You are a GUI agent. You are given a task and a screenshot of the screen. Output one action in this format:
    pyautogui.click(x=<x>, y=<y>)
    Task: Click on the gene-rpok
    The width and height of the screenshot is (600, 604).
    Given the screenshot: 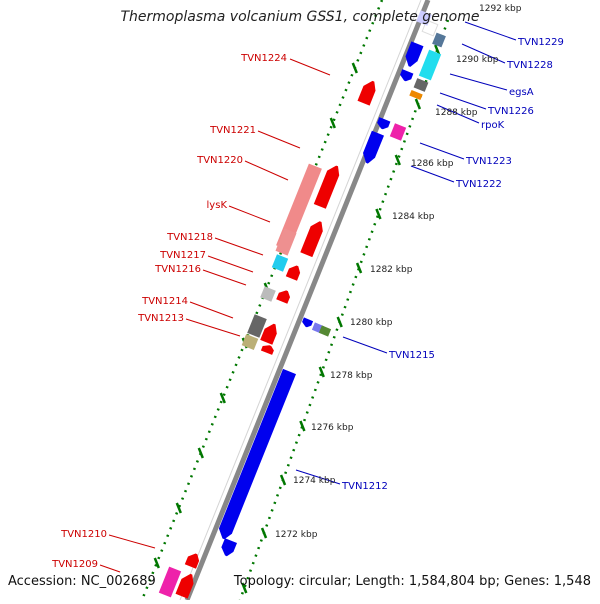 What is the action you would take?
    pyautogui.click(x=398, y=132)
    